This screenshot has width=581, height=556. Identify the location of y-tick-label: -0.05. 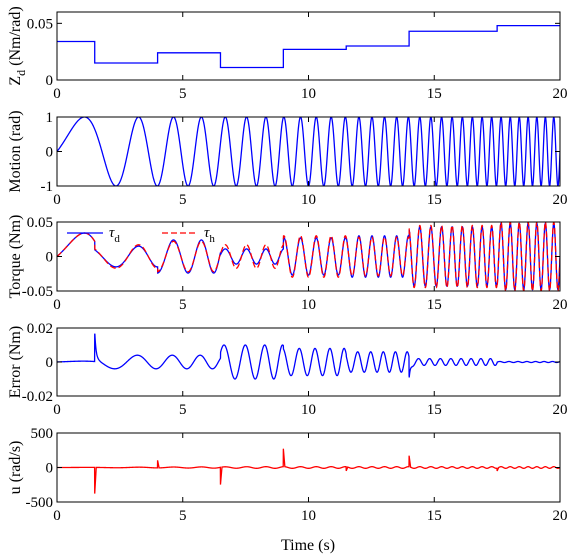
(37, 292).